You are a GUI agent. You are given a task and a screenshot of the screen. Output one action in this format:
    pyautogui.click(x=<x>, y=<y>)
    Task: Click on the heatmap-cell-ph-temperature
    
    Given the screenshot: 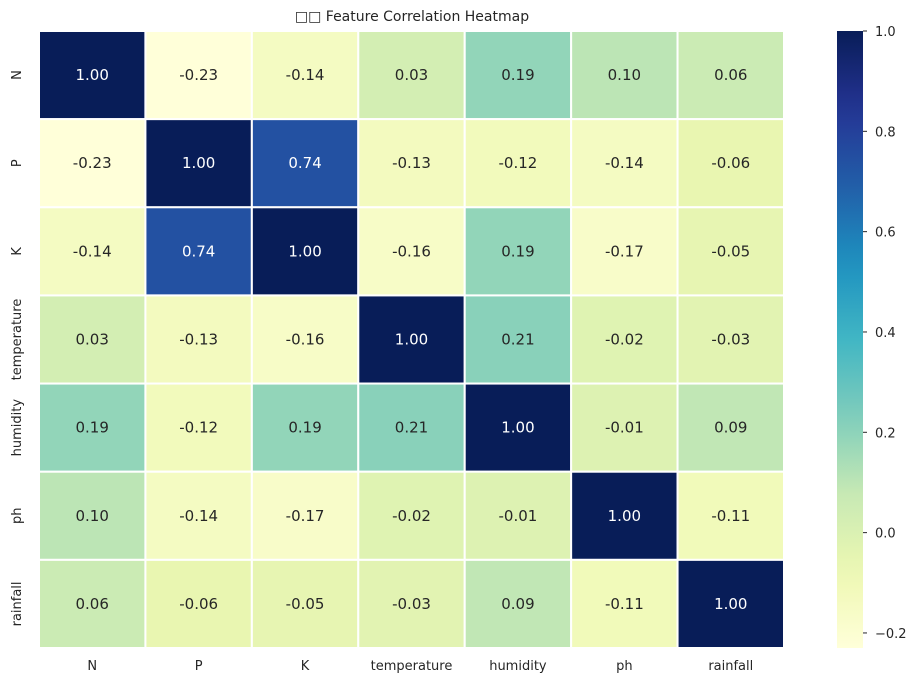 What is the action you would take?
    pyautogui.click(x=411, y=515)
    